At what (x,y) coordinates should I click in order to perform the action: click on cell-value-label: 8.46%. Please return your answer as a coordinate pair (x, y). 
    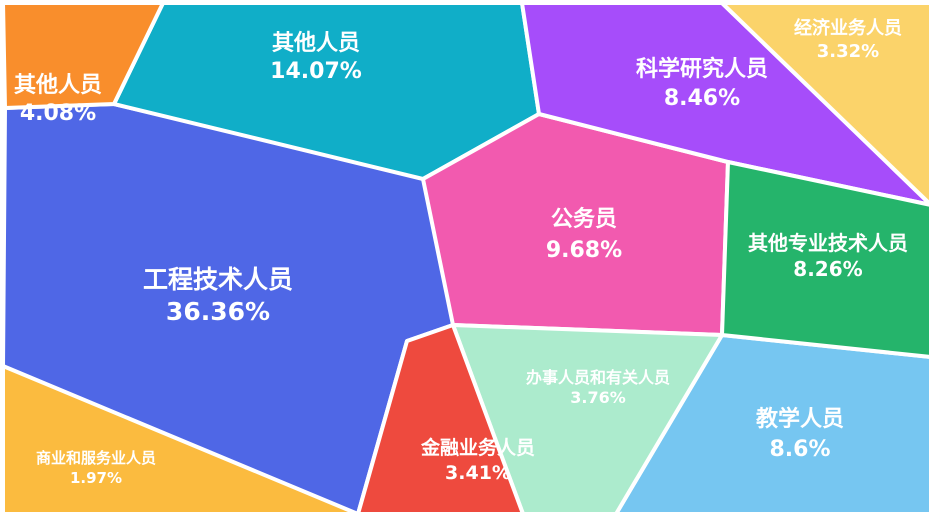
    Looking at the image, I should click on (702, 98).